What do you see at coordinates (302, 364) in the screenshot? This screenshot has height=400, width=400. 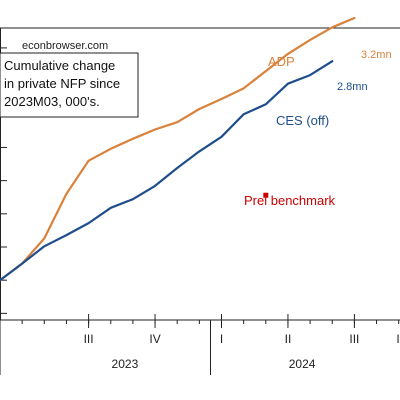 I see `year-label: 2024` at bounding box center [302, 364].